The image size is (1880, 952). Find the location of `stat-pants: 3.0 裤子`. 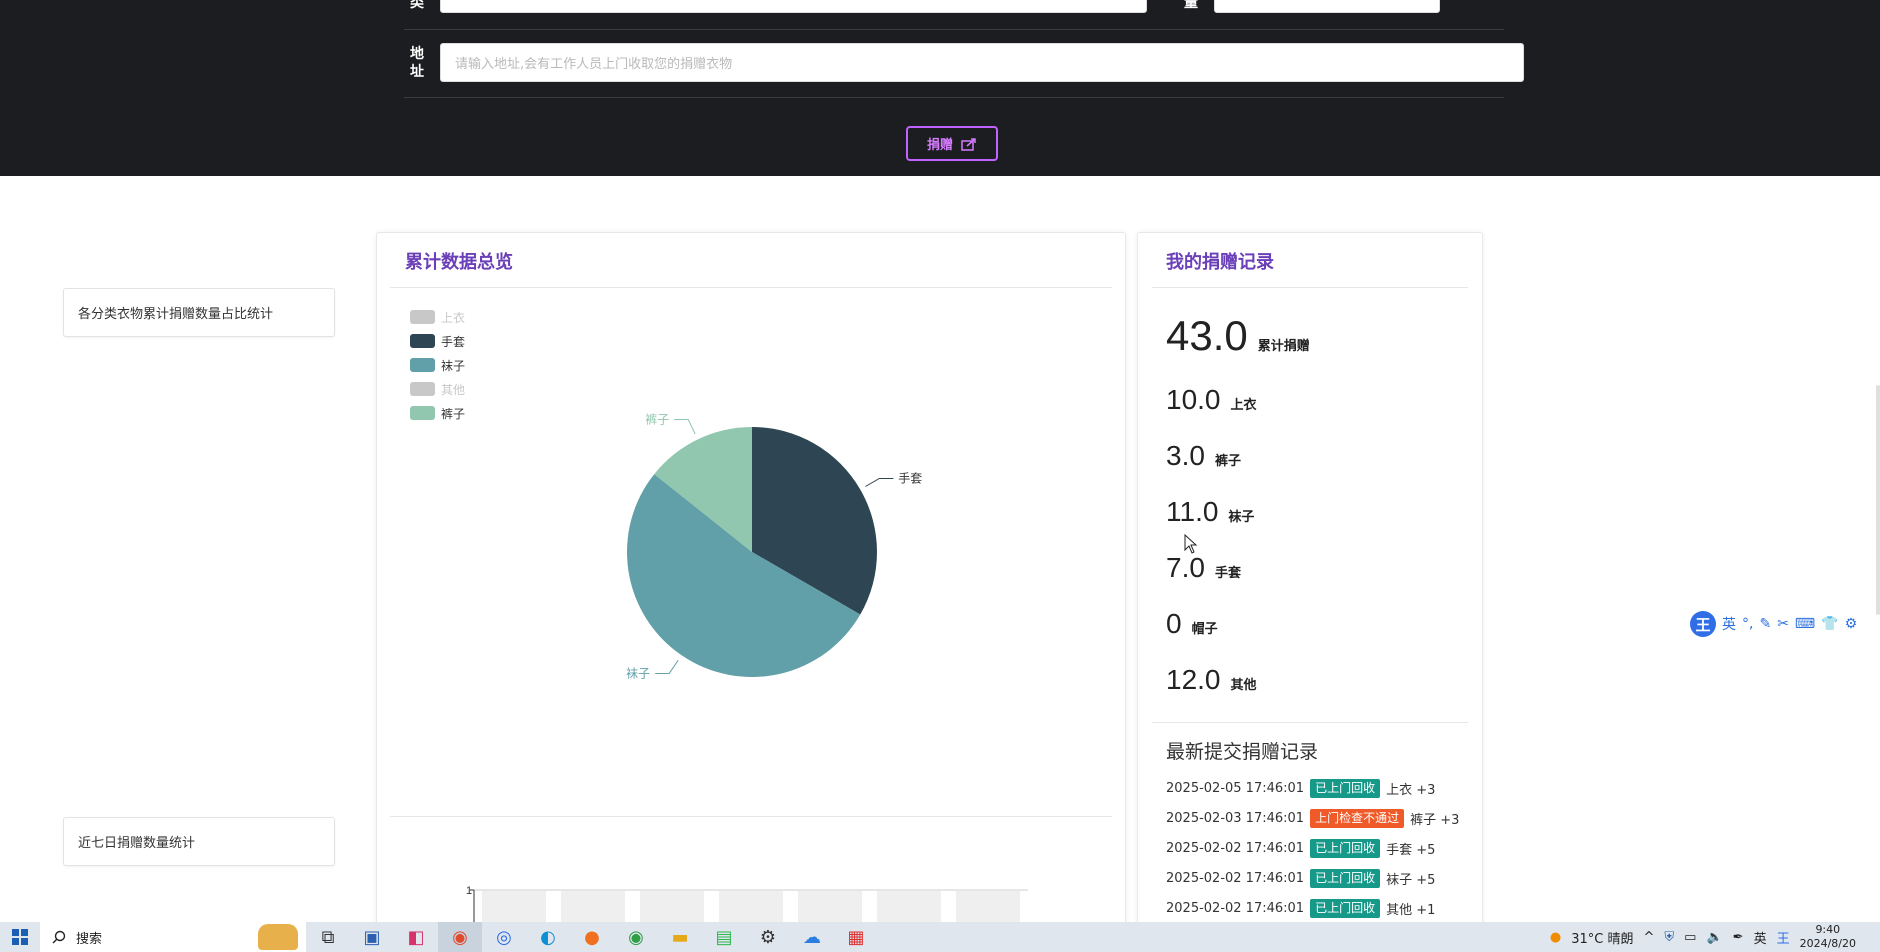

stat-pants: 3.0 裤子 is located at coordinates (1203, 456).